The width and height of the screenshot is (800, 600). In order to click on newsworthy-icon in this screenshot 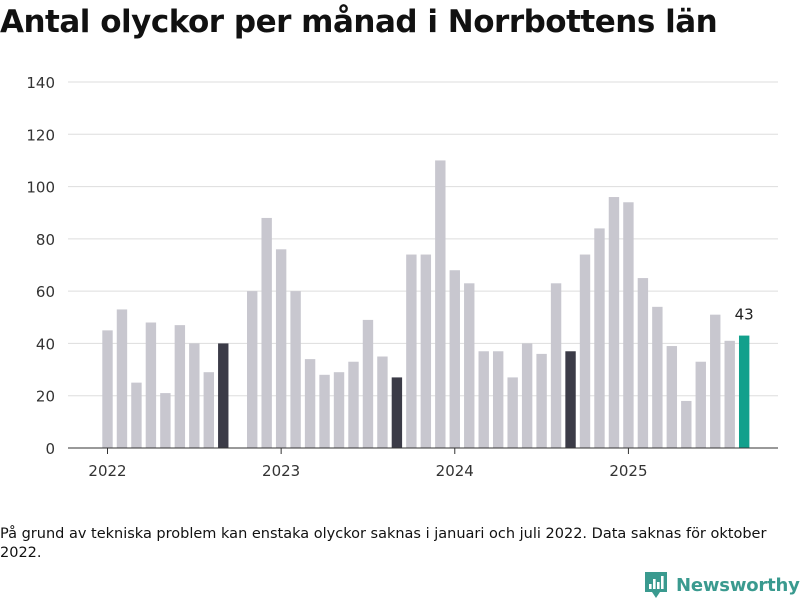, I will do `click(656, 585)`.